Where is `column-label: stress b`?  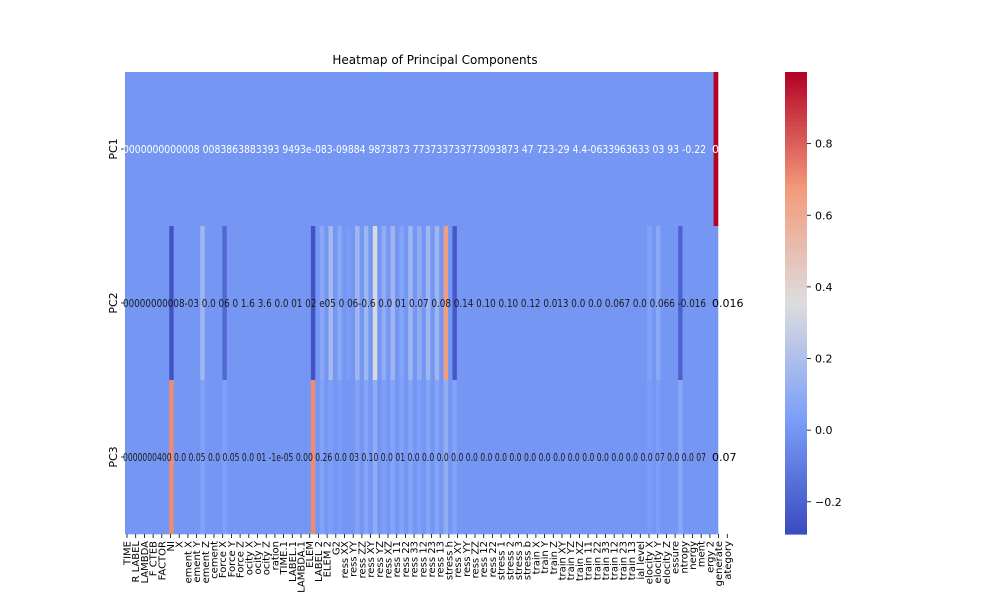
column-label: stress b is located at coordinates (528, 560).